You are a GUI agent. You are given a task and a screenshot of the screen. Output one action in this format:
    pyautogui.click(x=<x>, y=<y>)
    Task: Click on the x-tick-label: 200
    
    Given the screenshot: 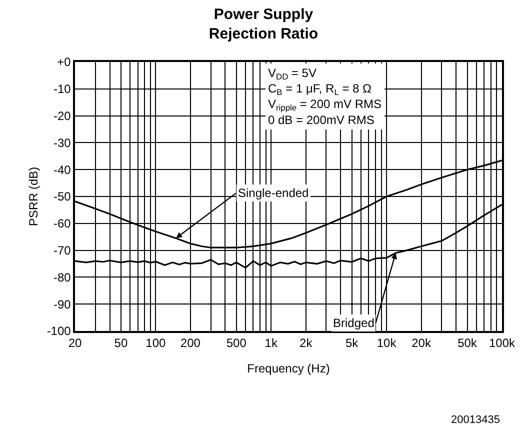 What is the action you would take?
    pyautogui.click(x=190, y=343)
    